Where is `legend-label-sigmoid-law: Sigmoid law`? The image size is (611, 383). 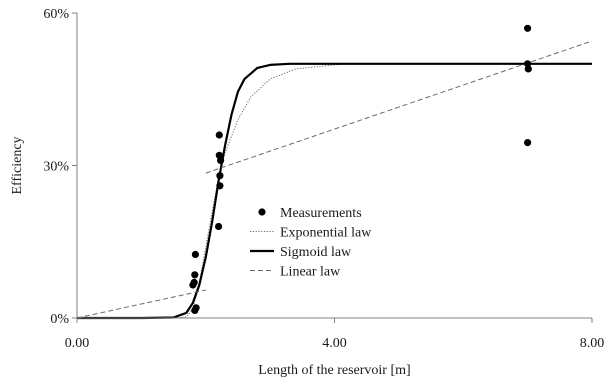 legend-label-sigmoid-law: Sigmoid law is located at coordinates (316, 252).